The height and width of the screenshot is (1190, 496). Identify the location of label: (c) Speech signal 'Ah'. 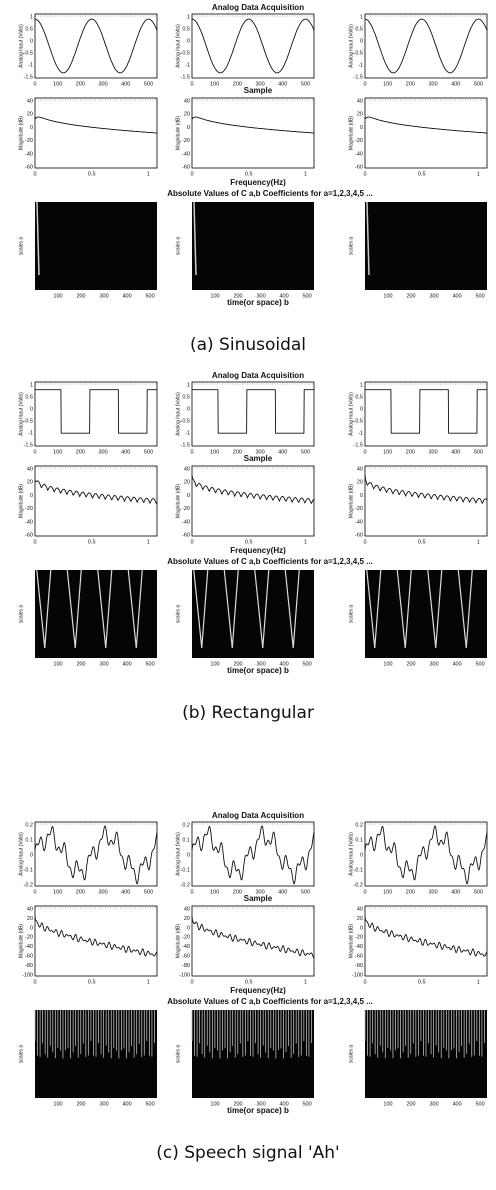
(247, 1153).